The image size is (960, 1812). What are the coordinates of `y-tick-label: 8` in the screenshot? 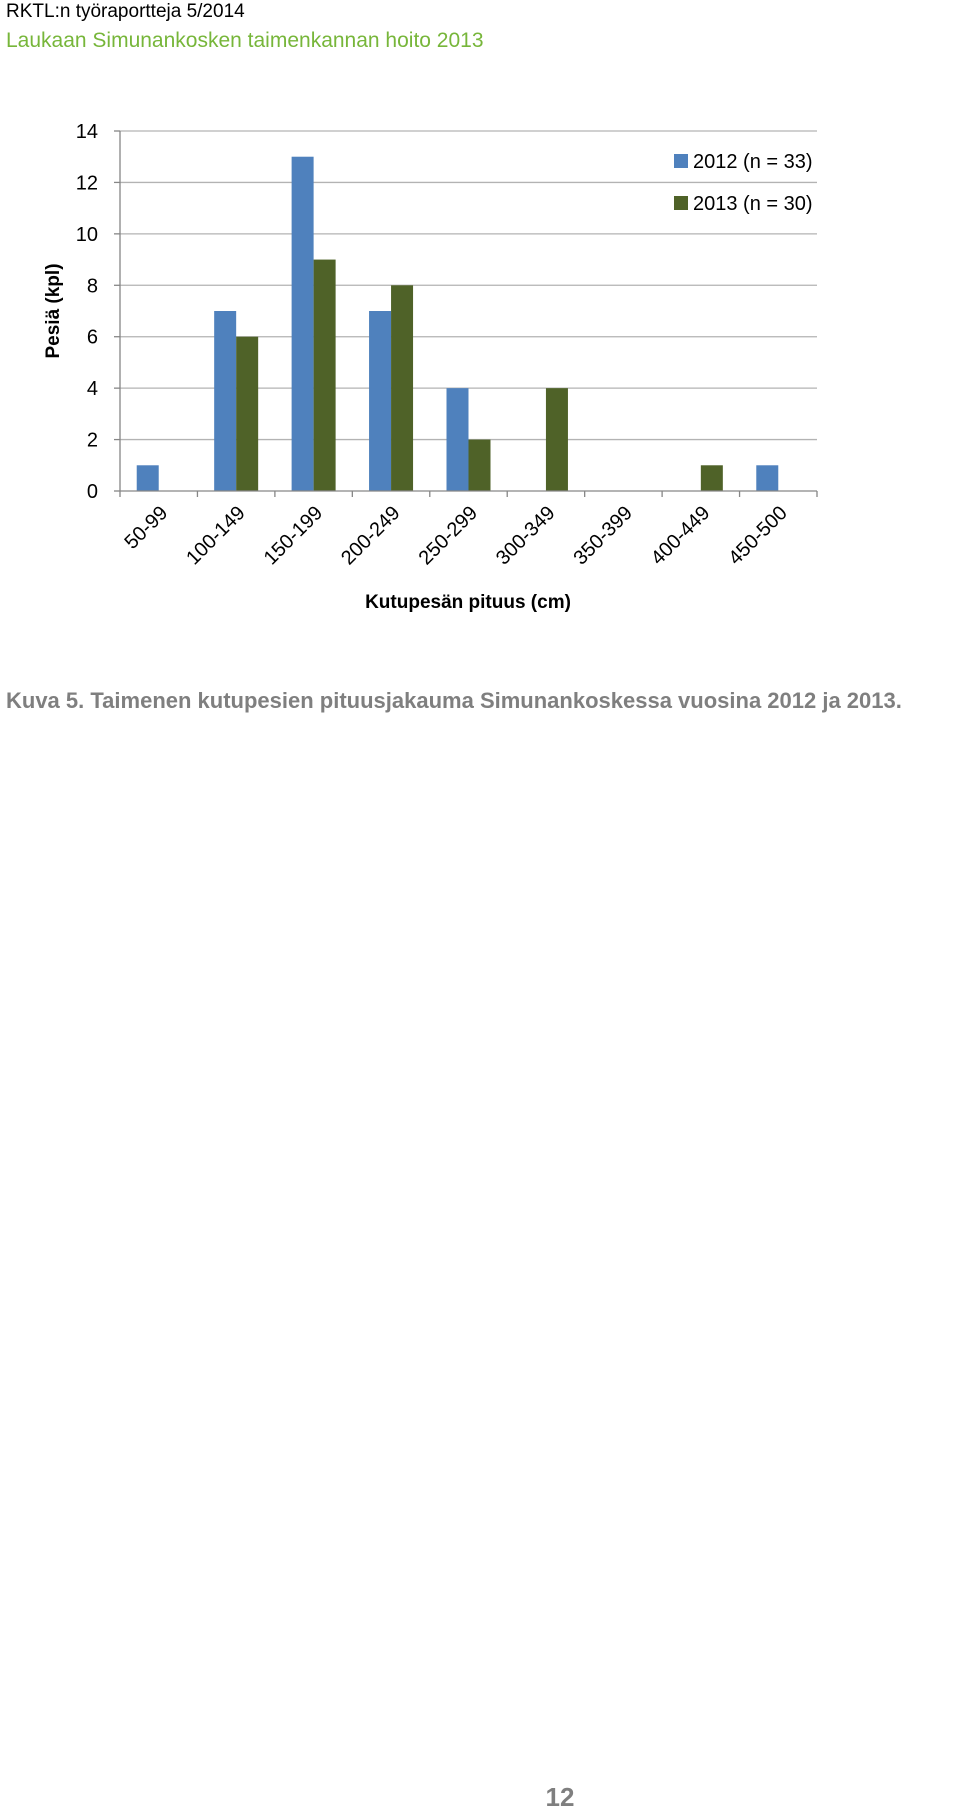 It's located at (92, 286).